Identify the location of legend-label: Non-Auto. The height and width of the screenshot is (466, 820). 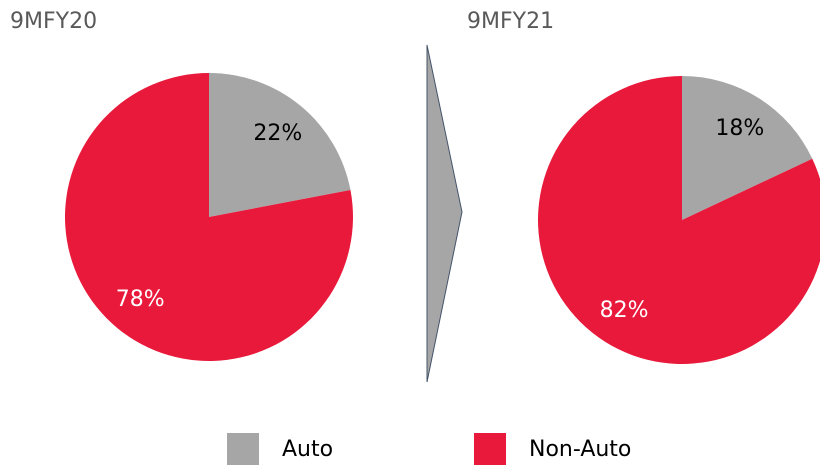
(580, 449).